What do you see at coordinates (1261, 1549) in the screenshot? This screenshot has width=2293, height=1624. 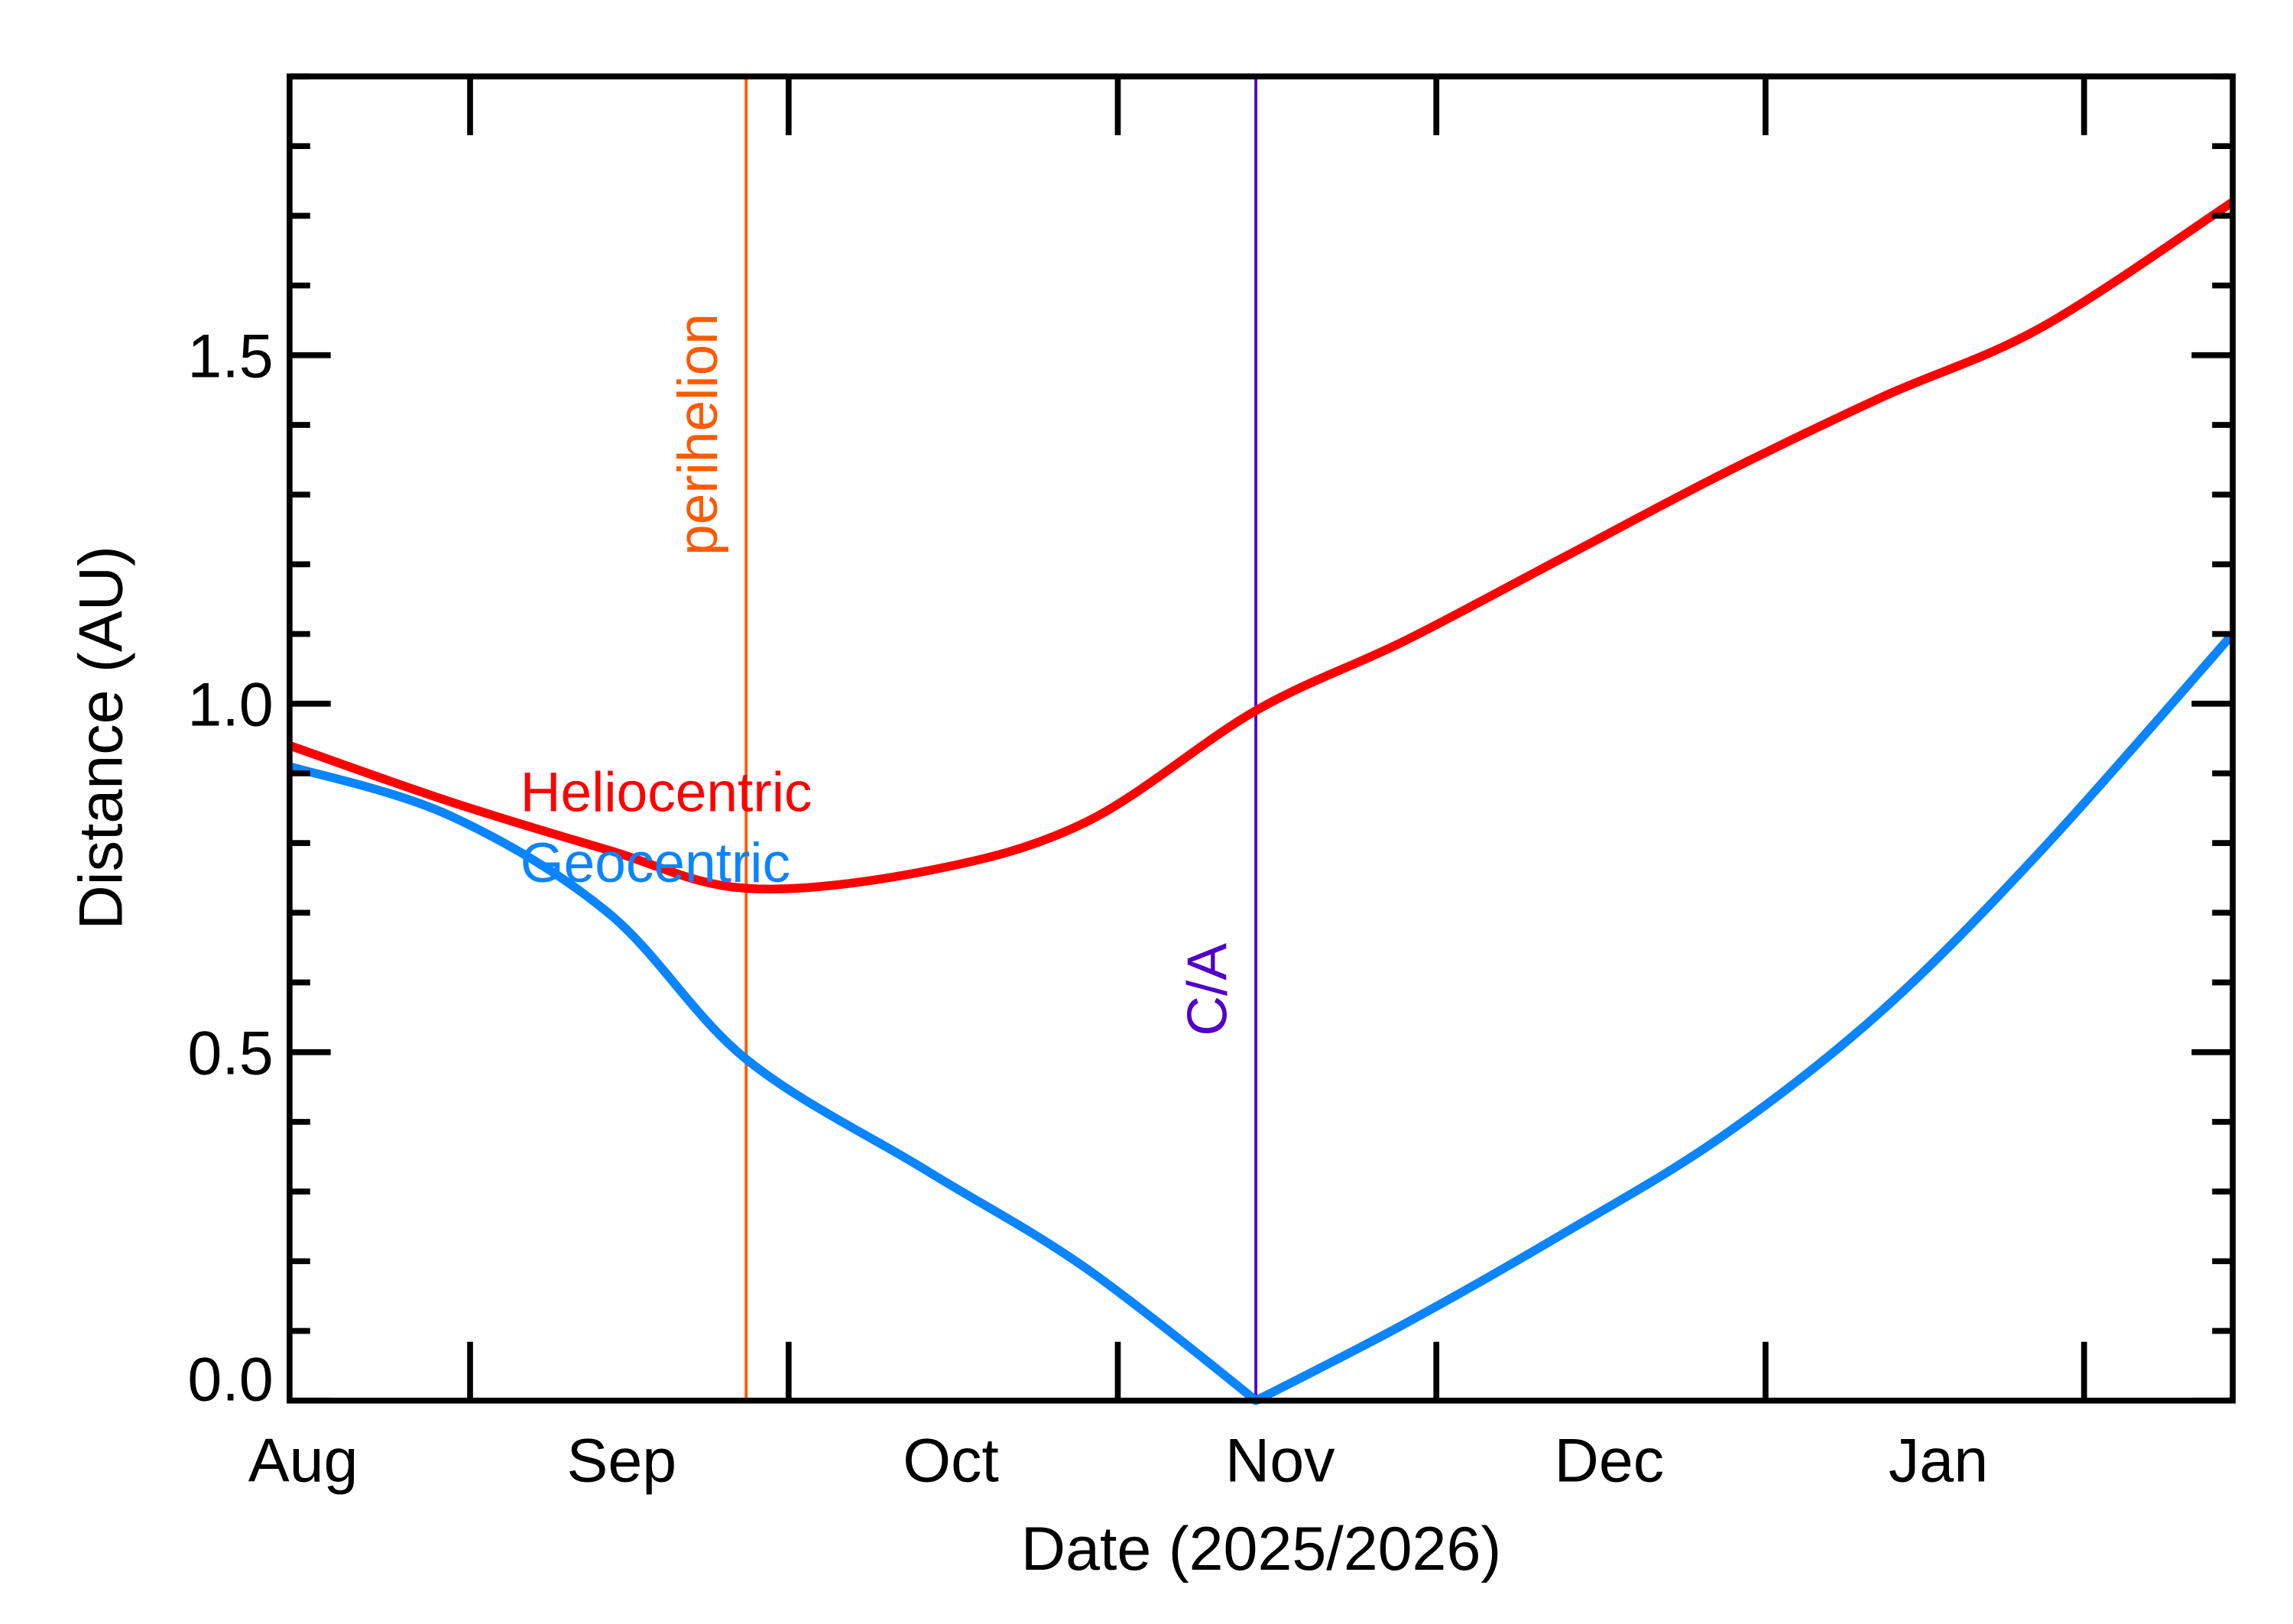 I see `x-axis-label: Date (2025/2026)` at bounding box center [1261, 1549].